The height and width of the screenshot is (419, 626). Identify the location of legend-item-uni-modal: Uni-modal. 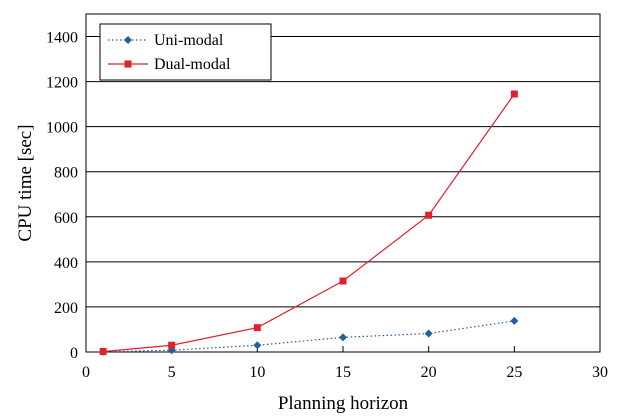
(166, 40).